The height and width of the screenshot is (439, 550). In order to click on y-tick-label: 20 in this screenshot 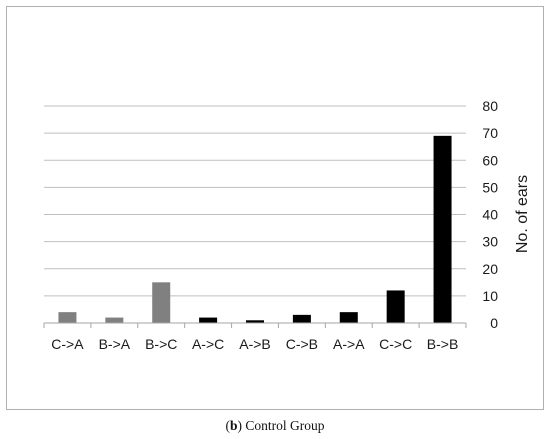, I will do `click(490, 269)`.